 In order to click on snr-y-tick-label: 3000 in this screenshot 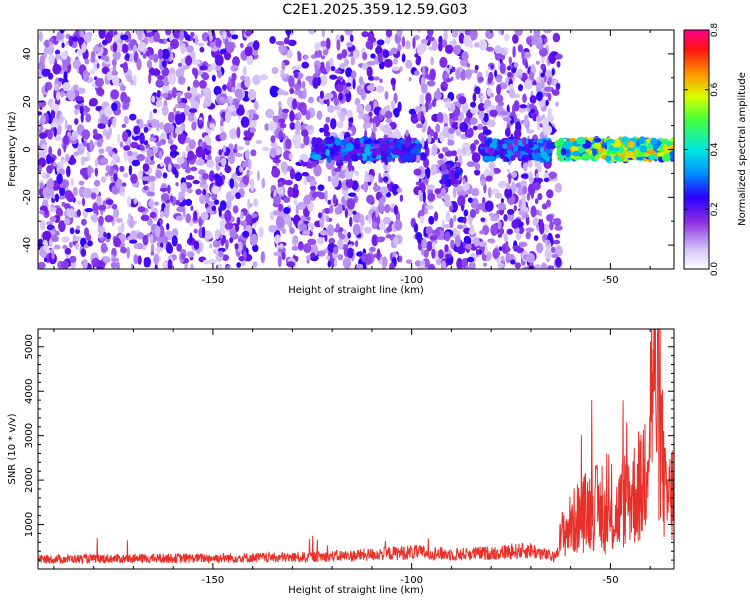, I will do `click(29, 435)`.